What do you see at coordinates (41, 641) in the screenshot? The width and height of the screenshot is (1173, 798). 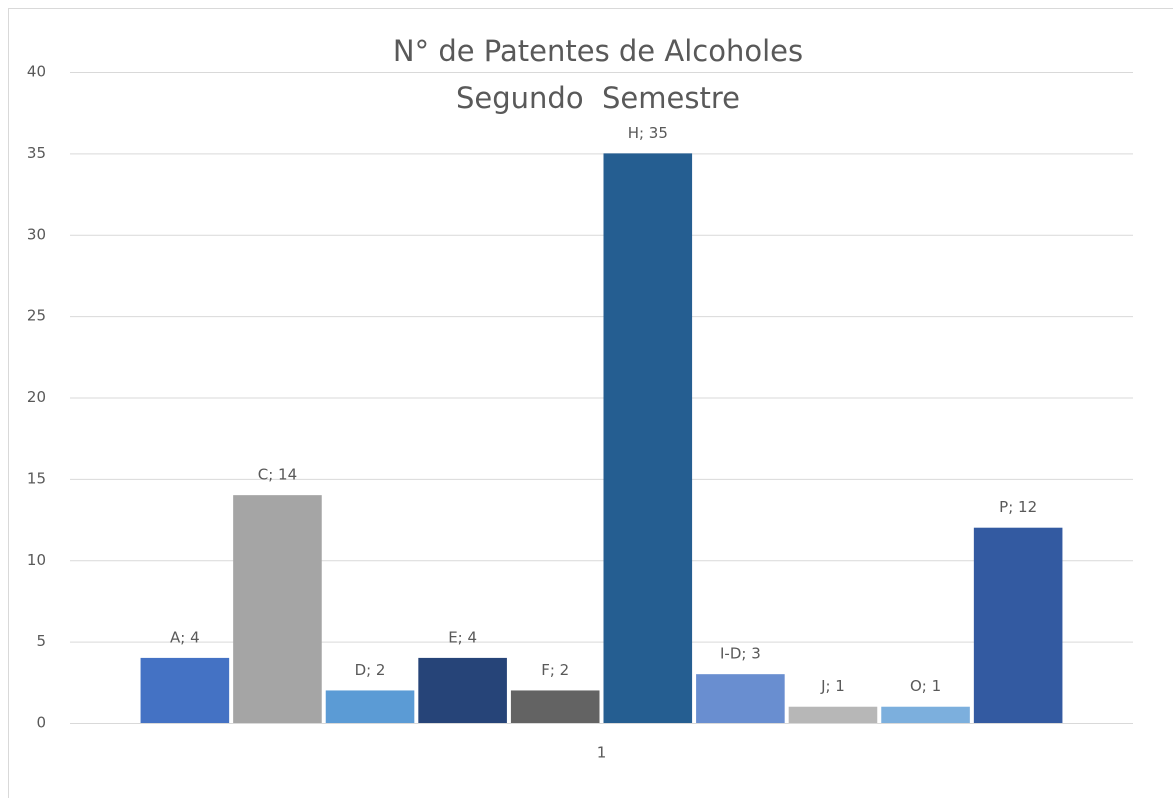 I see `y-tick-label: 5` at bounding box center [41, 641].